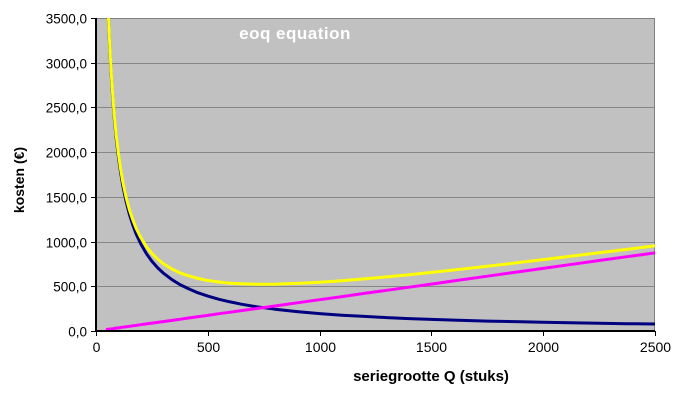  Describe the element at coordinates (66, 107) in the screenshot. I see `y-tick-label-2500: 2500,0` at that location.